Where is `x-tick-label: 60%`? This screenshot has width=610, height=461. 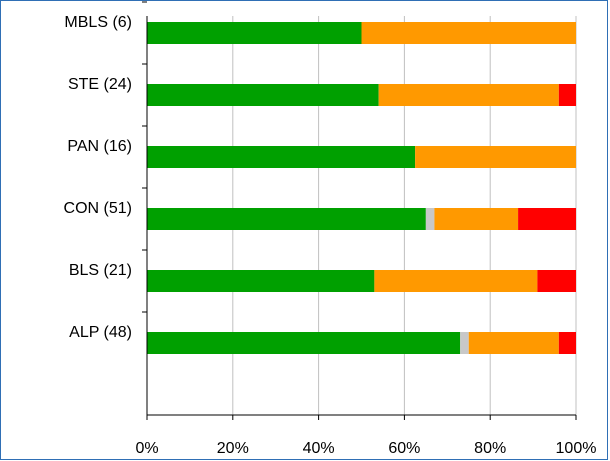
x-tick-label: 60% is located at coordinates (404, 448).